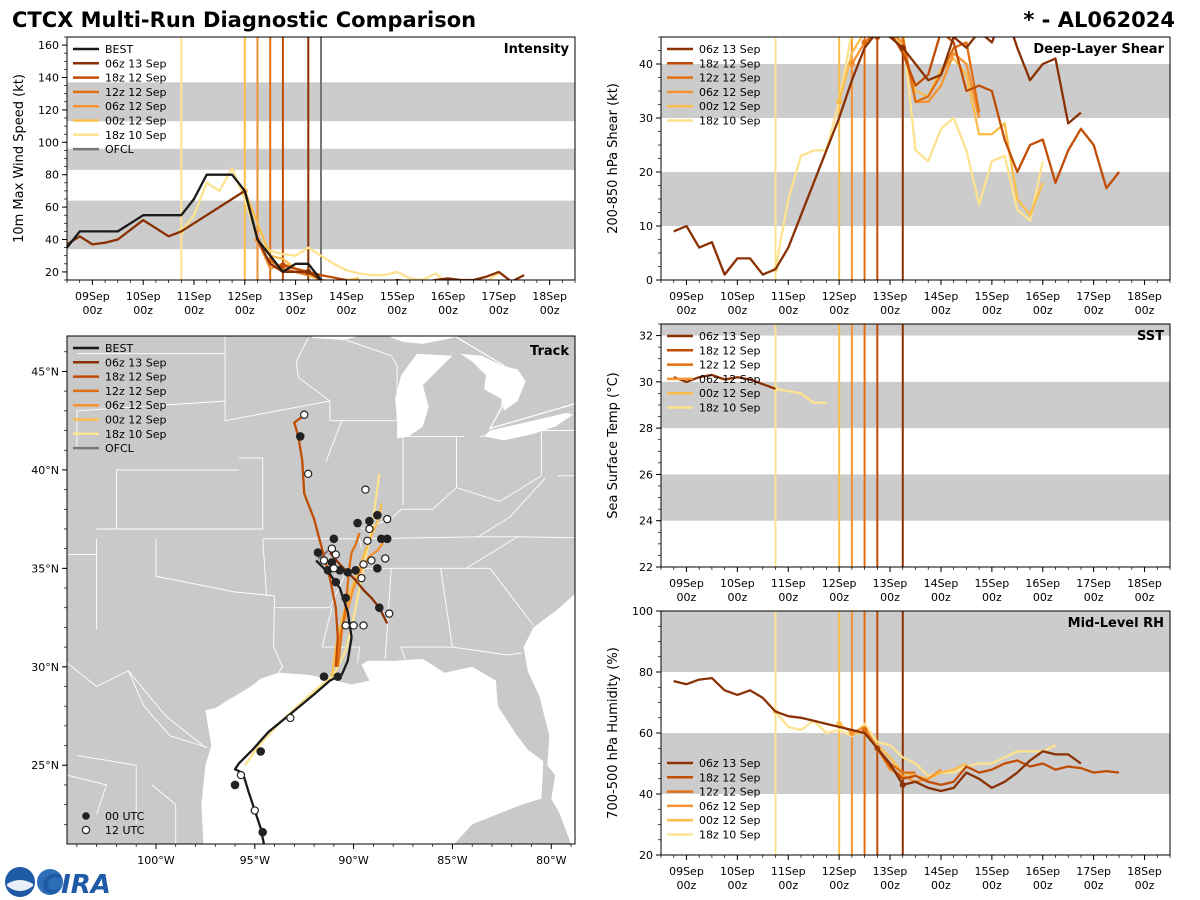  What do you see at coordinates (737, 871) in the screenshot?
I see `rh-xtick-label: 10Sep` at bounding box center [737, 871].